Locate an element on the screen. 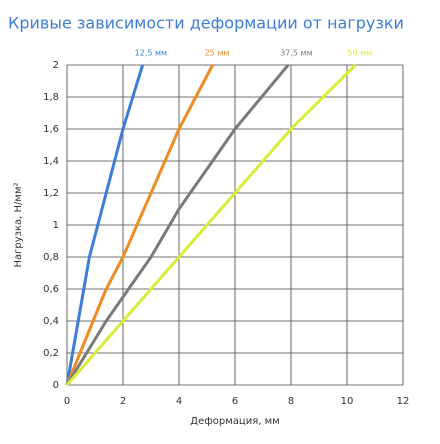  x-tick-label: 2 is located at coordinates (123, 401).